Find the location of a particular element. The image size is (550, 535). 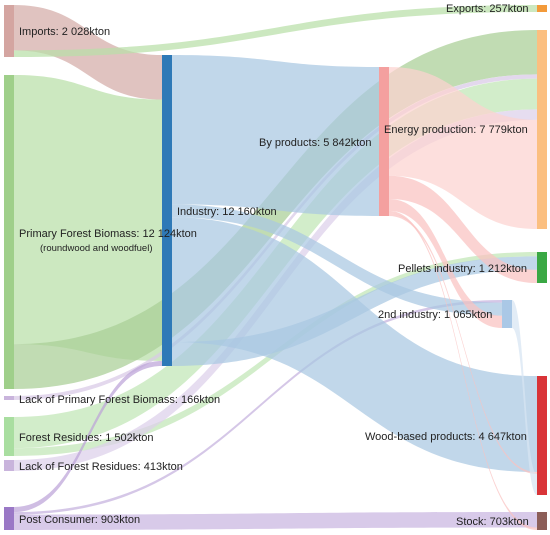

node-energy is located at coordinates (542, 129).